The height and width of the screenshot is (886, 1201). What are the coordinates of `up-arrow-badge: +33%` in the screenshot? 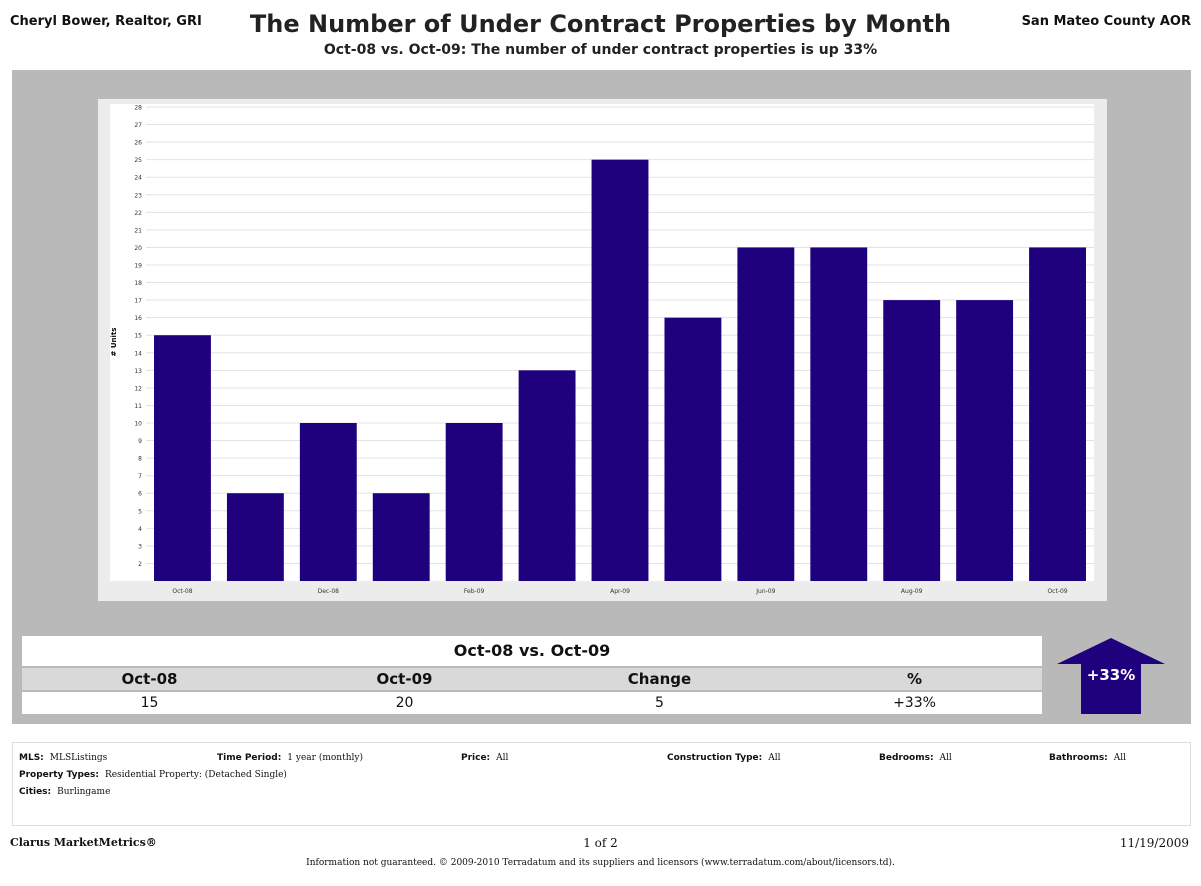 It's located at (1111, 676).